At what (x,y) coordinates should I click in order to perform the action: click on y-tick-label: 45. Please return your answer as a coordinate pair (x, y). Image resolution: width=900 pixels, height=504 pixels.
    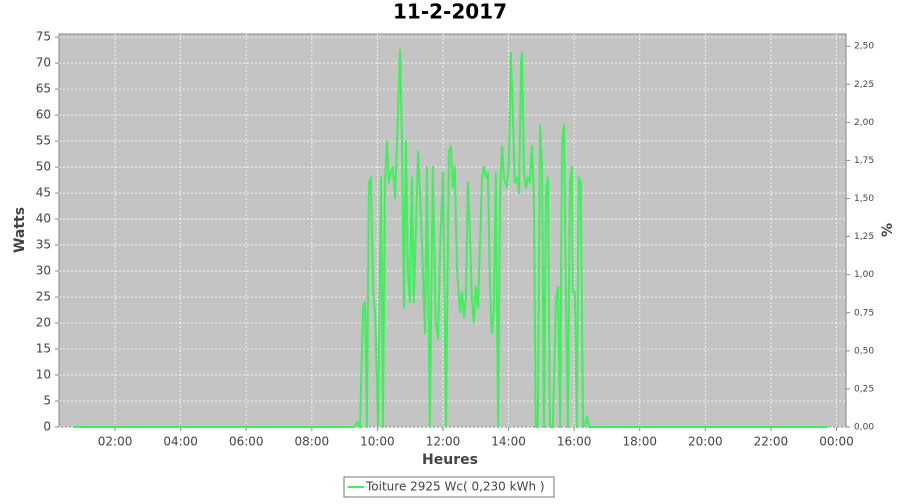
    Looking at the image, I should click on (43, 193).